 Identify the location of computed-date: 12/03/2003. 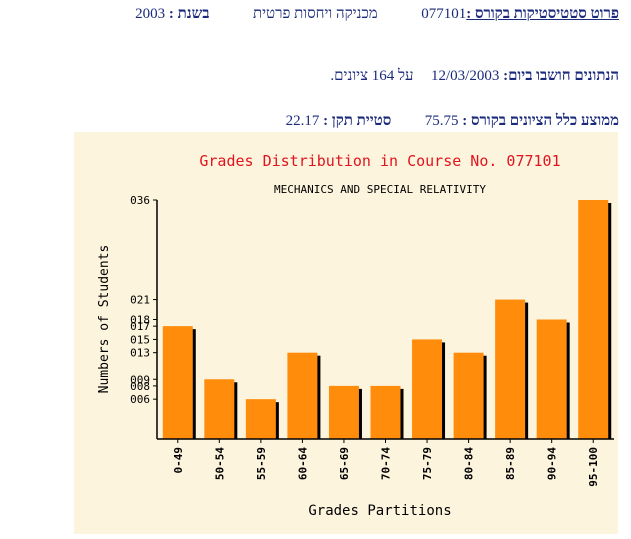
(465, 76).